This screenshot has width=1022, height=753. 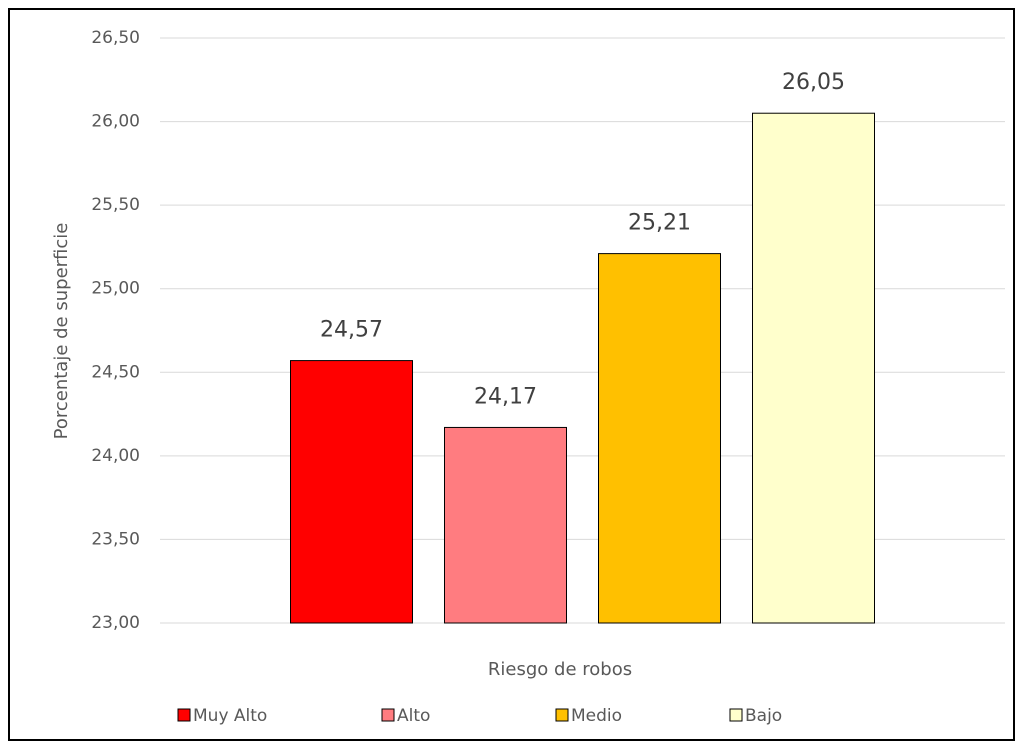 I want to click on y-tick-label: 23,00, so click(x=115, y=623).